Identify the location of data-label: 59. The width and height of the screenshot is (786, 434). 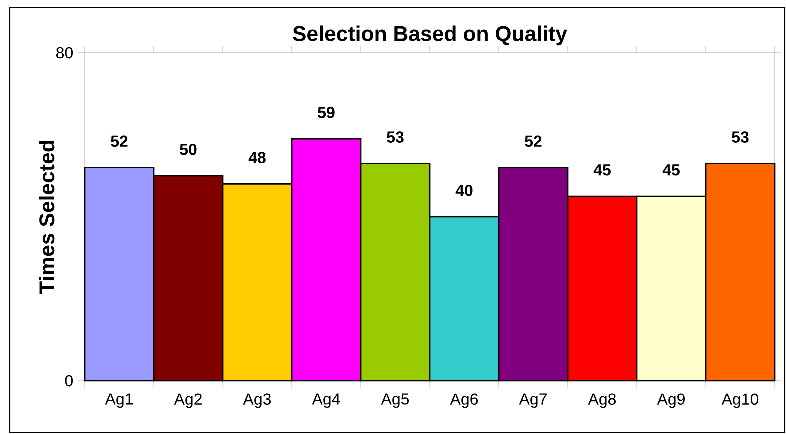
(326, 112).